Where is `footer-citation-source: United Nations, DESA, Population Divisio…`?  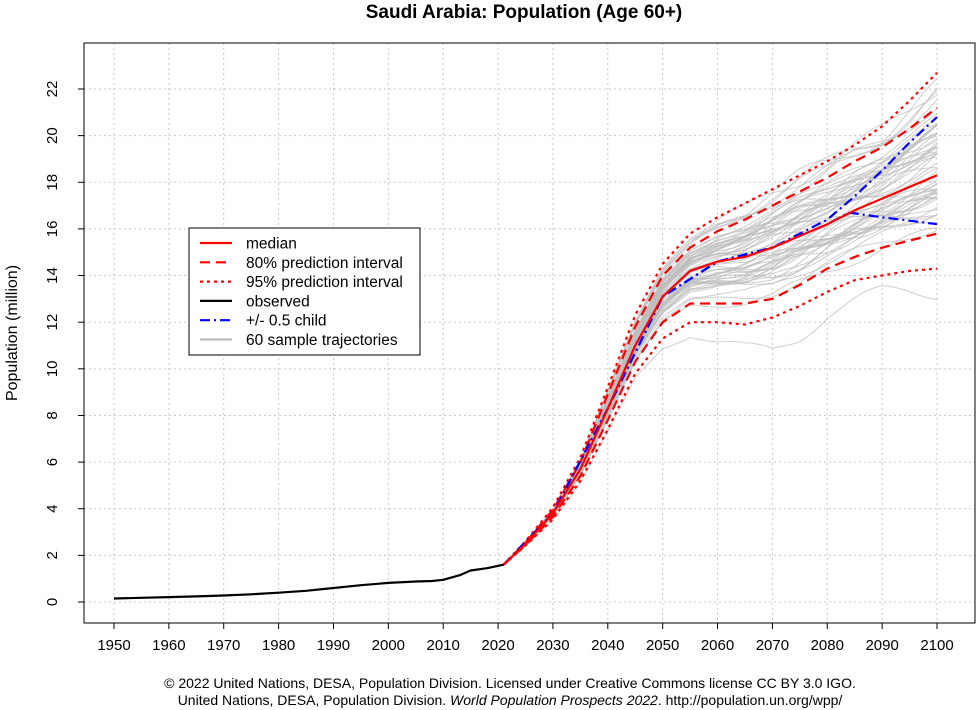
footer-citation-source: United Nations, DESA, Population Divisio… is located at coordinates (314, 700).